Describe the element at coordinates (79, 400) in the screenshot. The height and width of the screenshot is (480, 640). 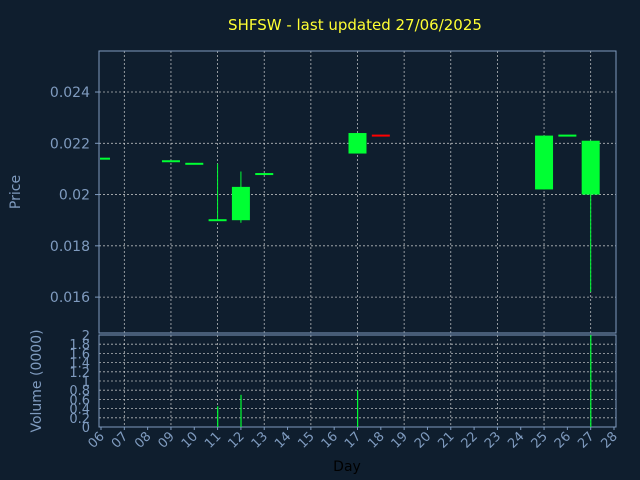
I see `volume-tick-label: 0.6` at that location.